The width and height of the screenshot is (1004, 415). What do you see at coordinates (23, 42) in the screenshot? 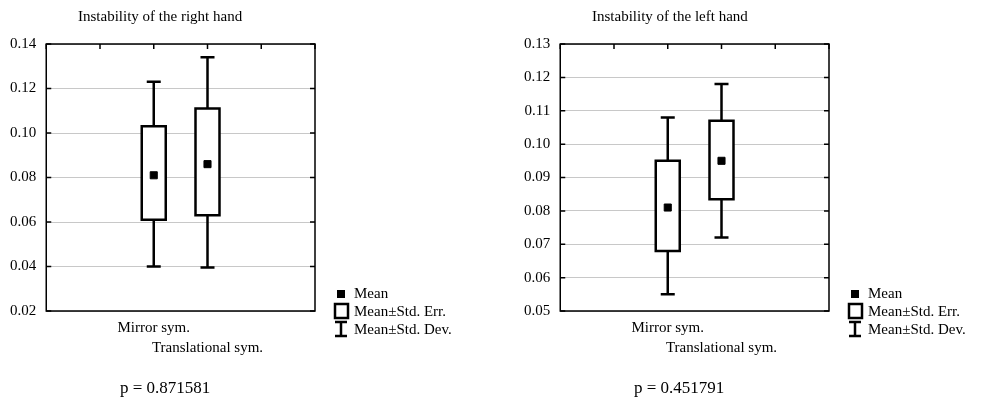
I see `y-tick-label: 0.14` at bounding box center [23, 42].